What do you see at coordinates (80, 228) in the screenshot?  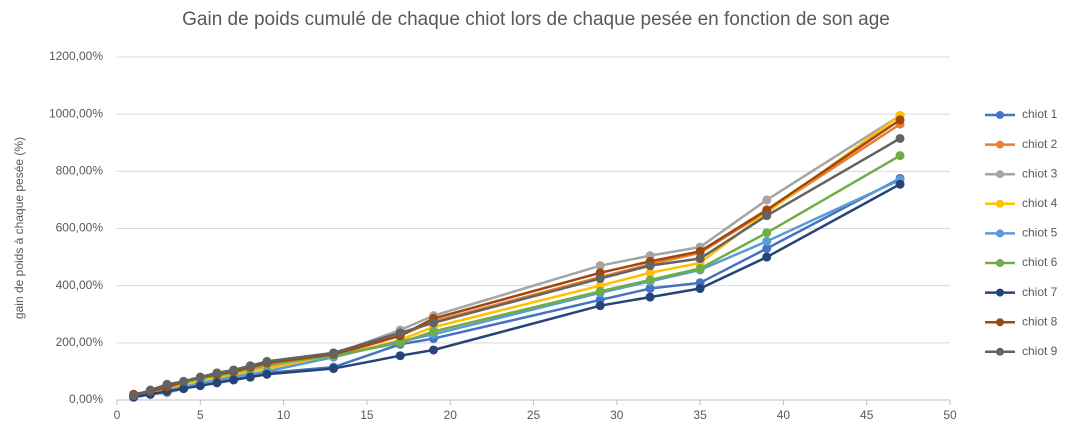 I see `y-tick-label: 600,00%` at bounding box center [80, 228].